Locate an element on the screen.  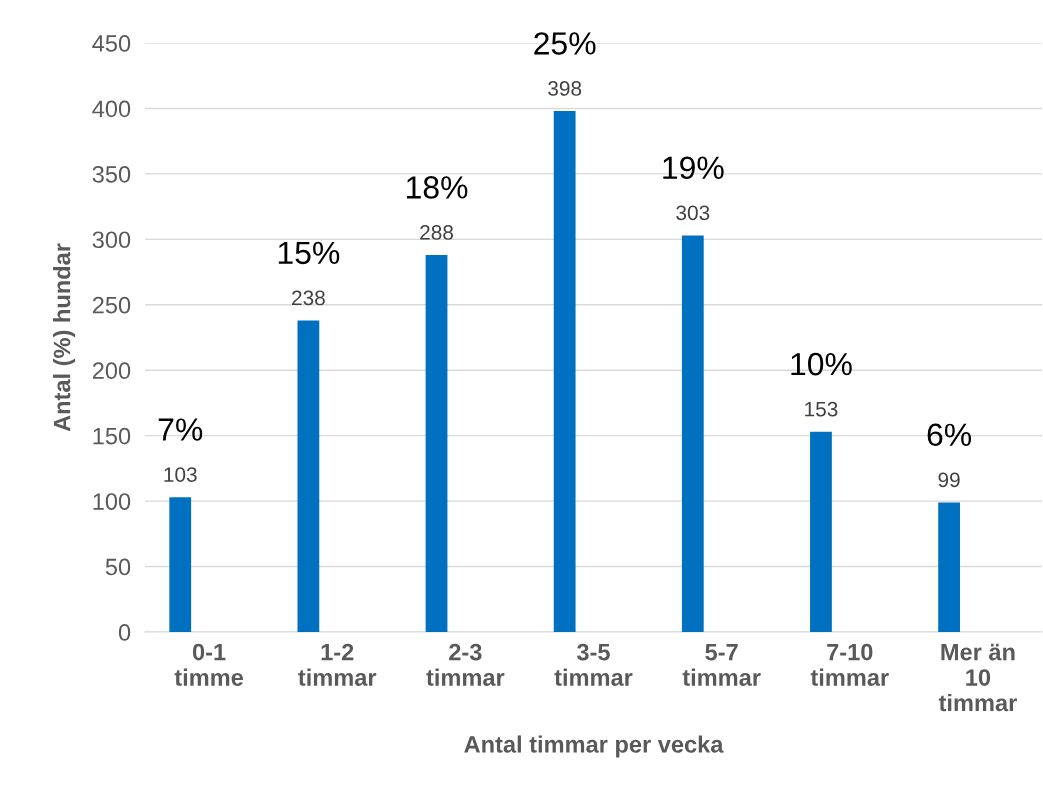
x-tick-label: 3-5 timmar is located at coordinates (593, 664).